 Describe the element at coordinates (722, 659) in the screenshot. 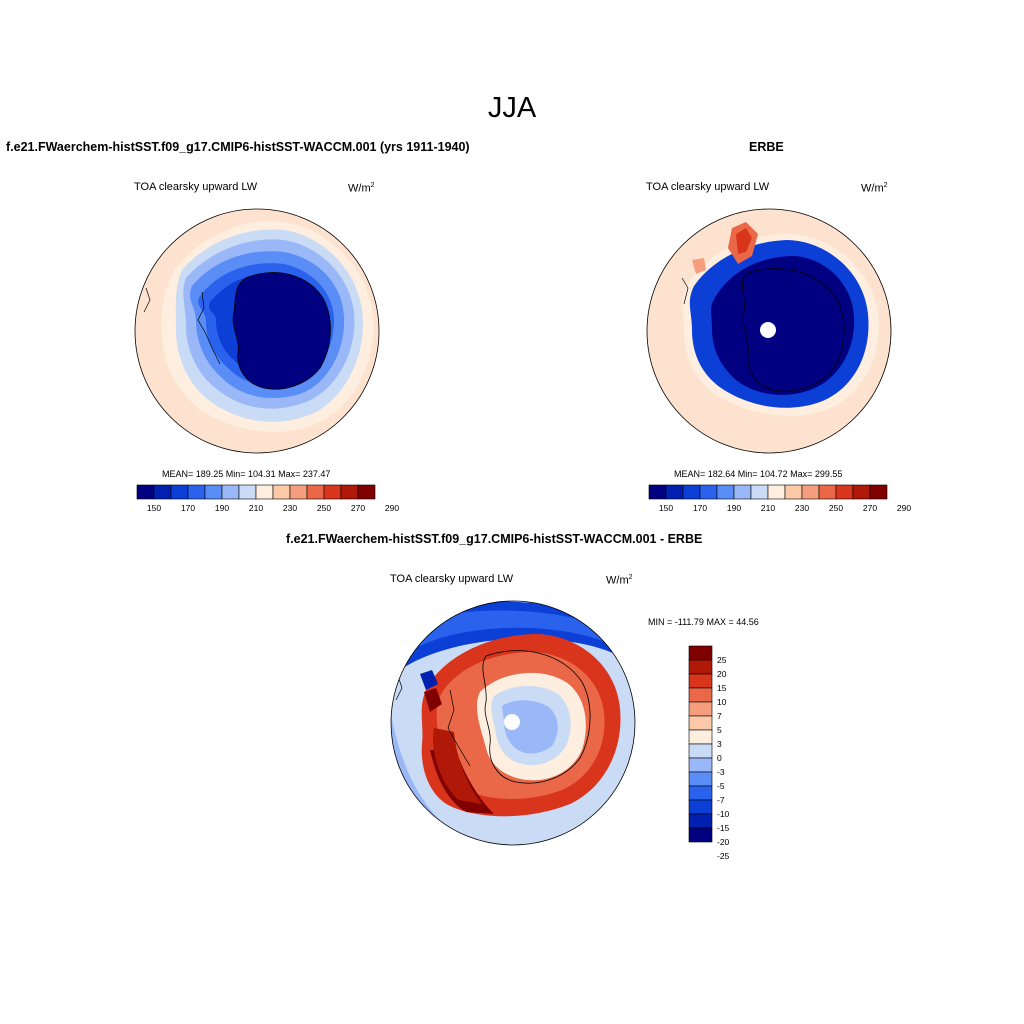

I see `colorbar-tick-label: 25` at that location.